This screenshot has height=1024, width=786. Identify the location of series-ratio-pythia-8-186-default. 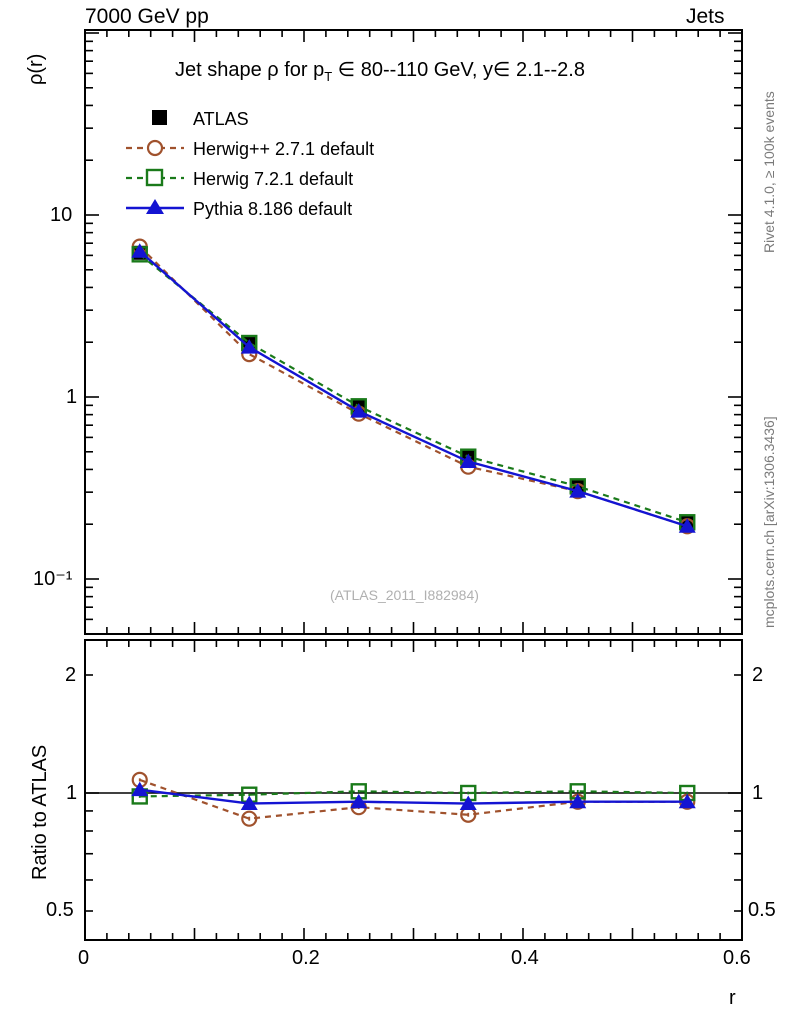
(413, 796).